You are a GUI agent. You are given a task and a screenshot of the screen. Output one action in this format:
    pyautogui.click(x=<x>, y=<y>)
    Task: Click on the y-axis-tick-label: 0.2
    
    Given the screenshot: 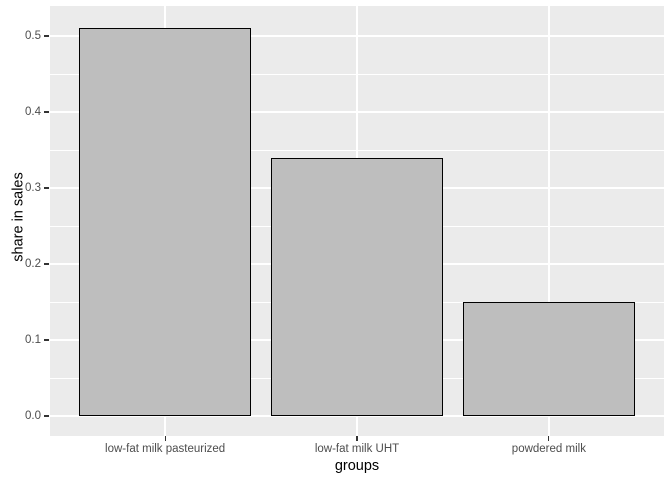 What is the action you would take?
    pyautogui.click(x=33, y=264)
    